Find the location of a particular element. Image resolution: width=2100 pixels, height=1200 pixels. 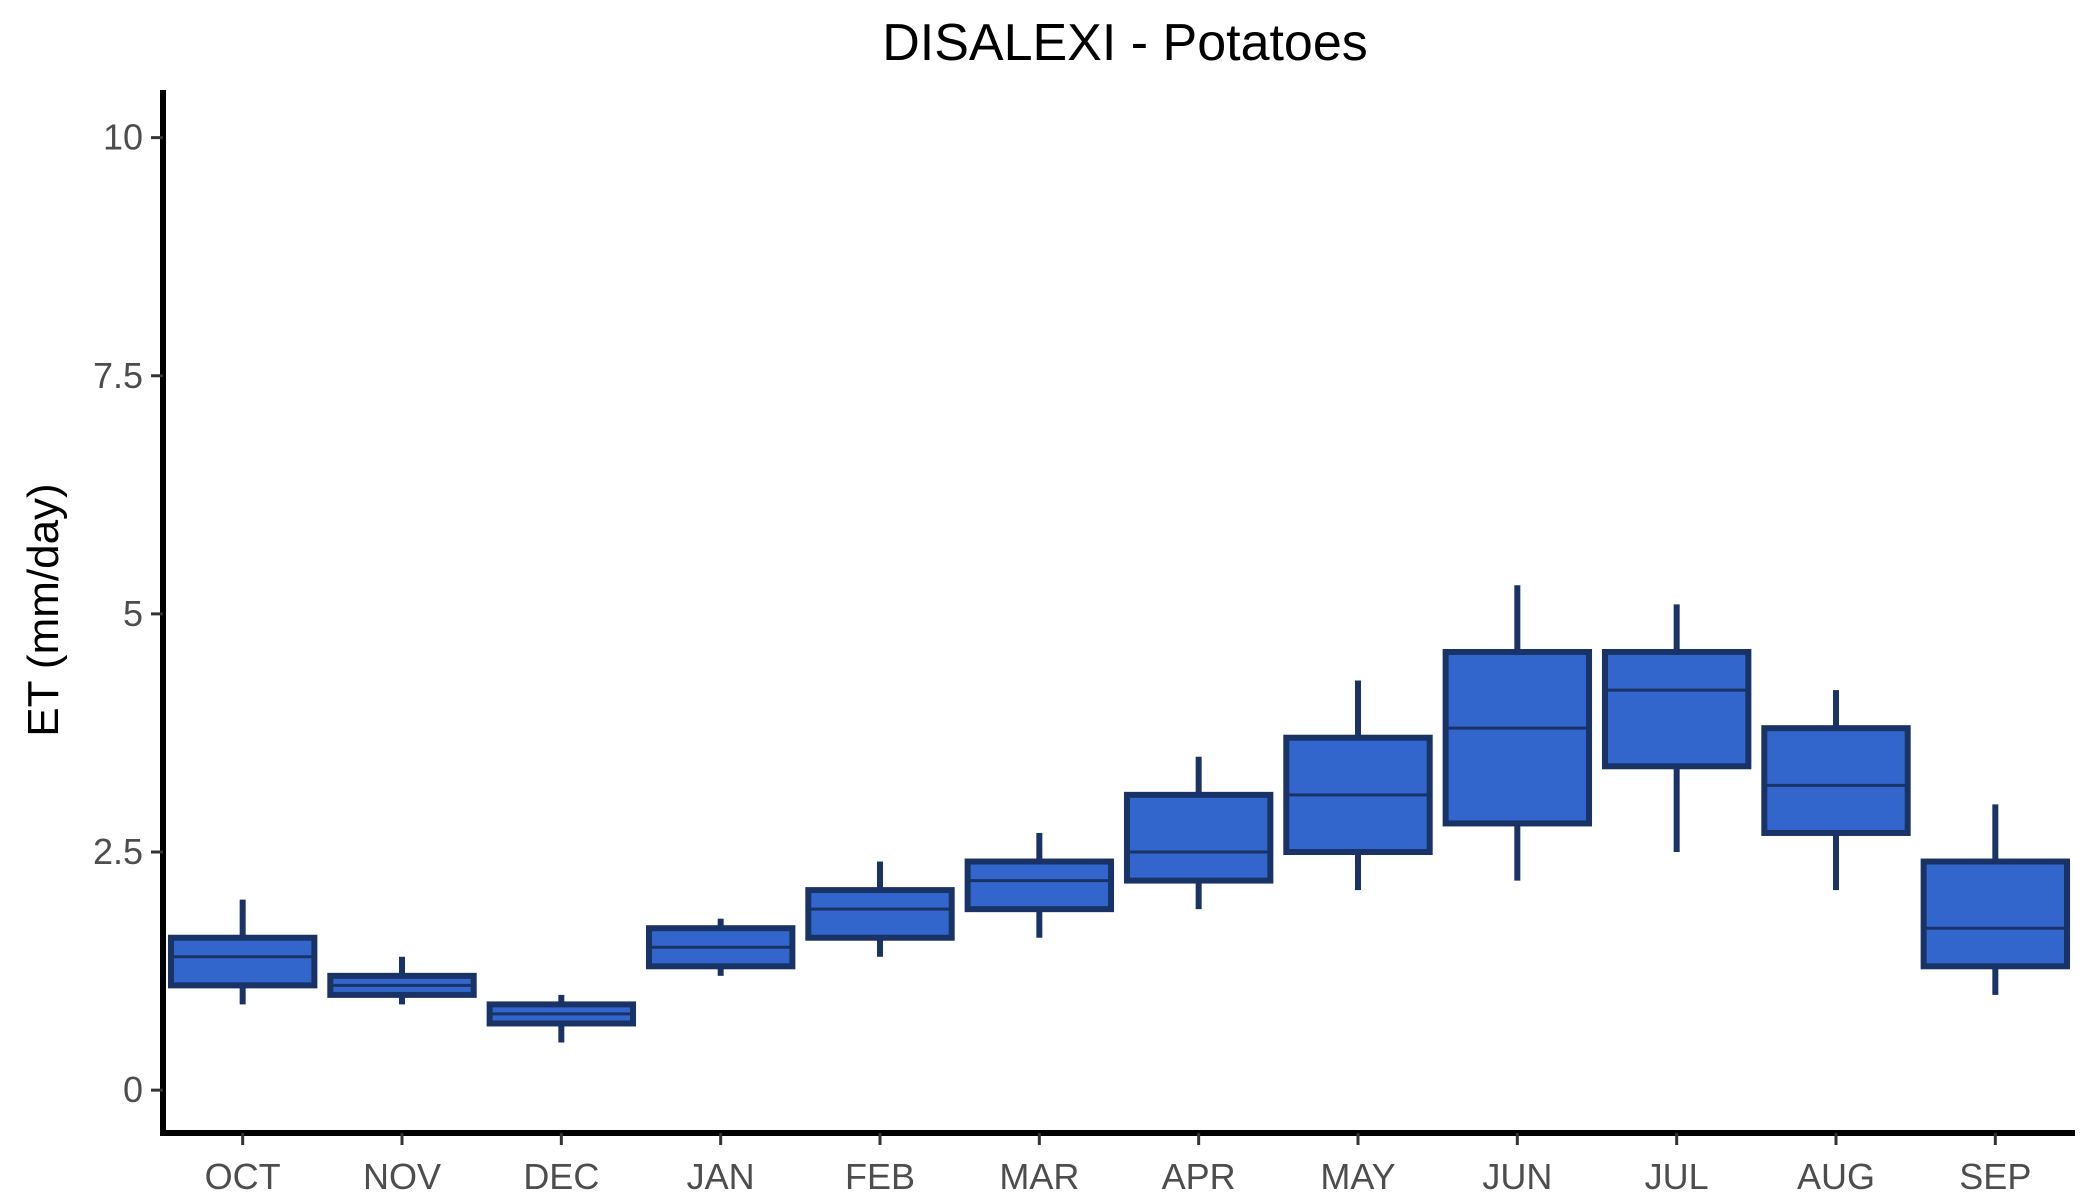

x-tick-label: MAR is located at coordinates (1039, 1176).